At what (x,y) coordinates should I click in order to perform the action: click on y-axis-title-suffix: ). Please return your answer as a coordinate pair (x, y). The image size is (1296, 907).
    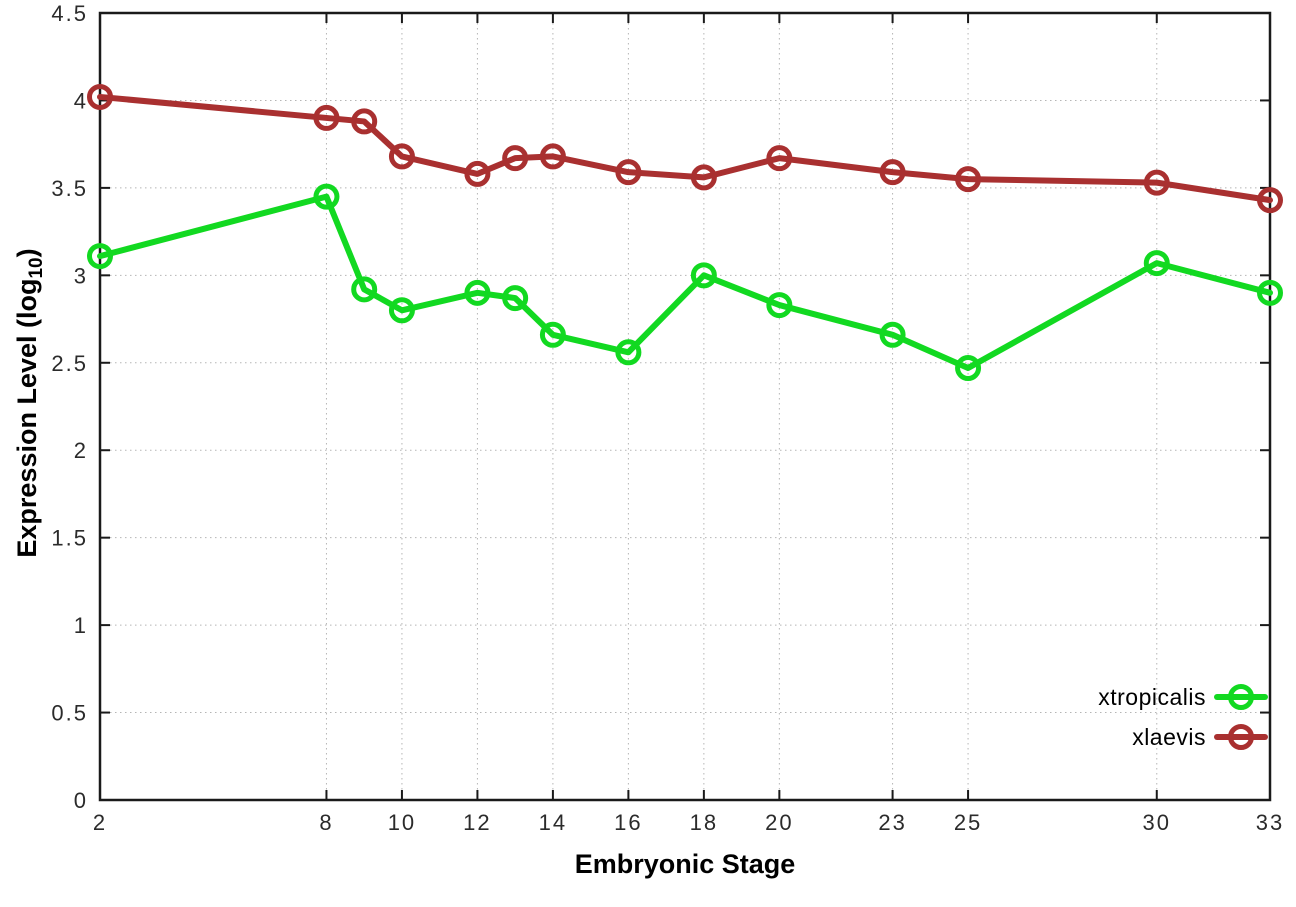
    Looking at the image, I should click on (27, 253).